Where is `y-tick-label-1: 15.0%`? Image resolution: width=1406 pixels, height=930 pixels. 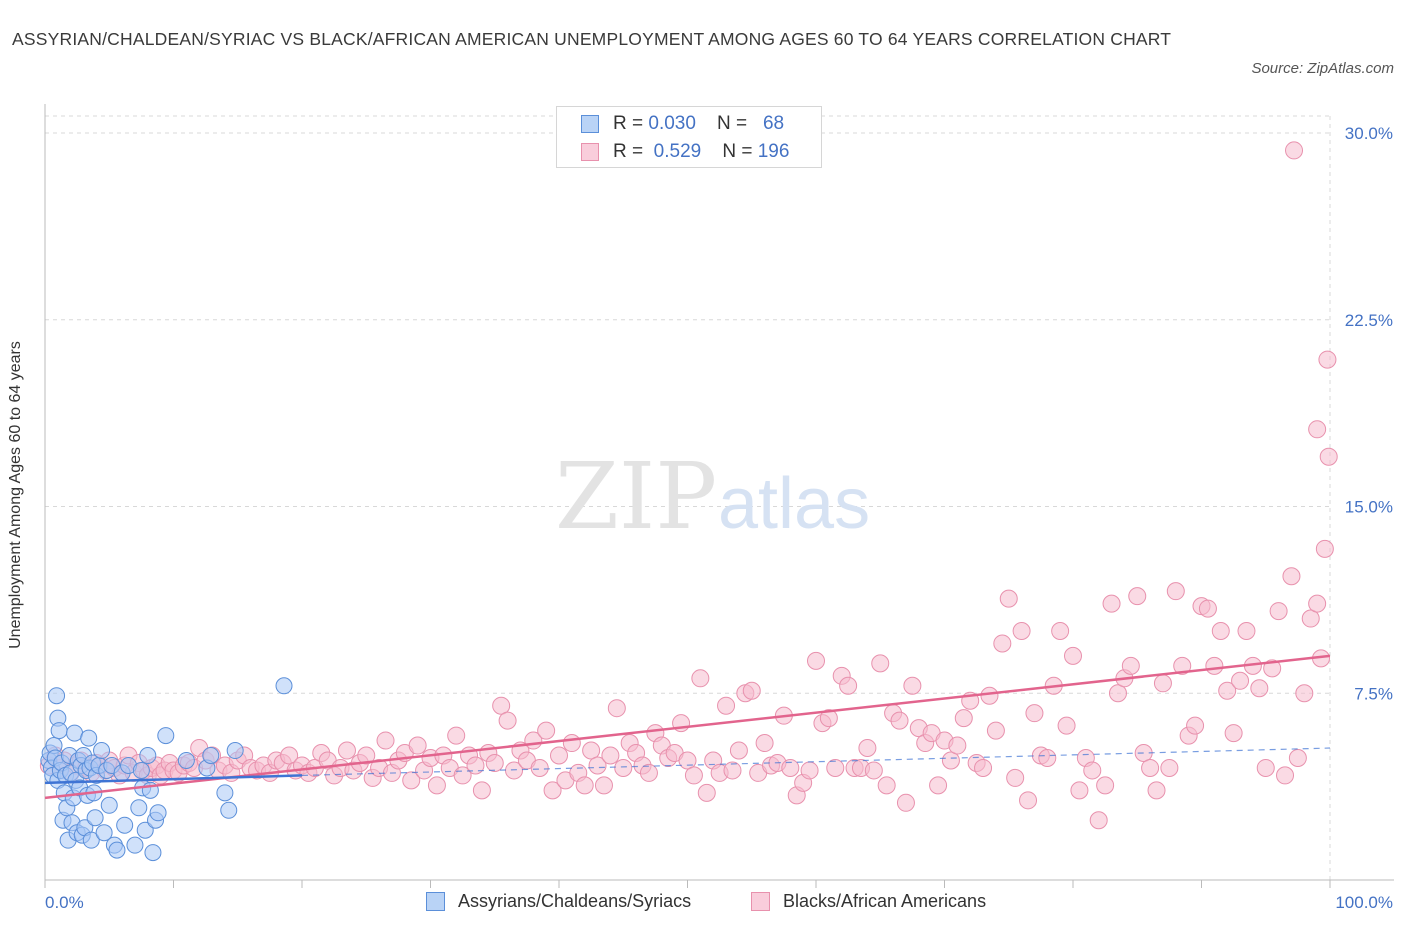 y-tick-label-1: 15.0% is located at coordinates (1369, 507).